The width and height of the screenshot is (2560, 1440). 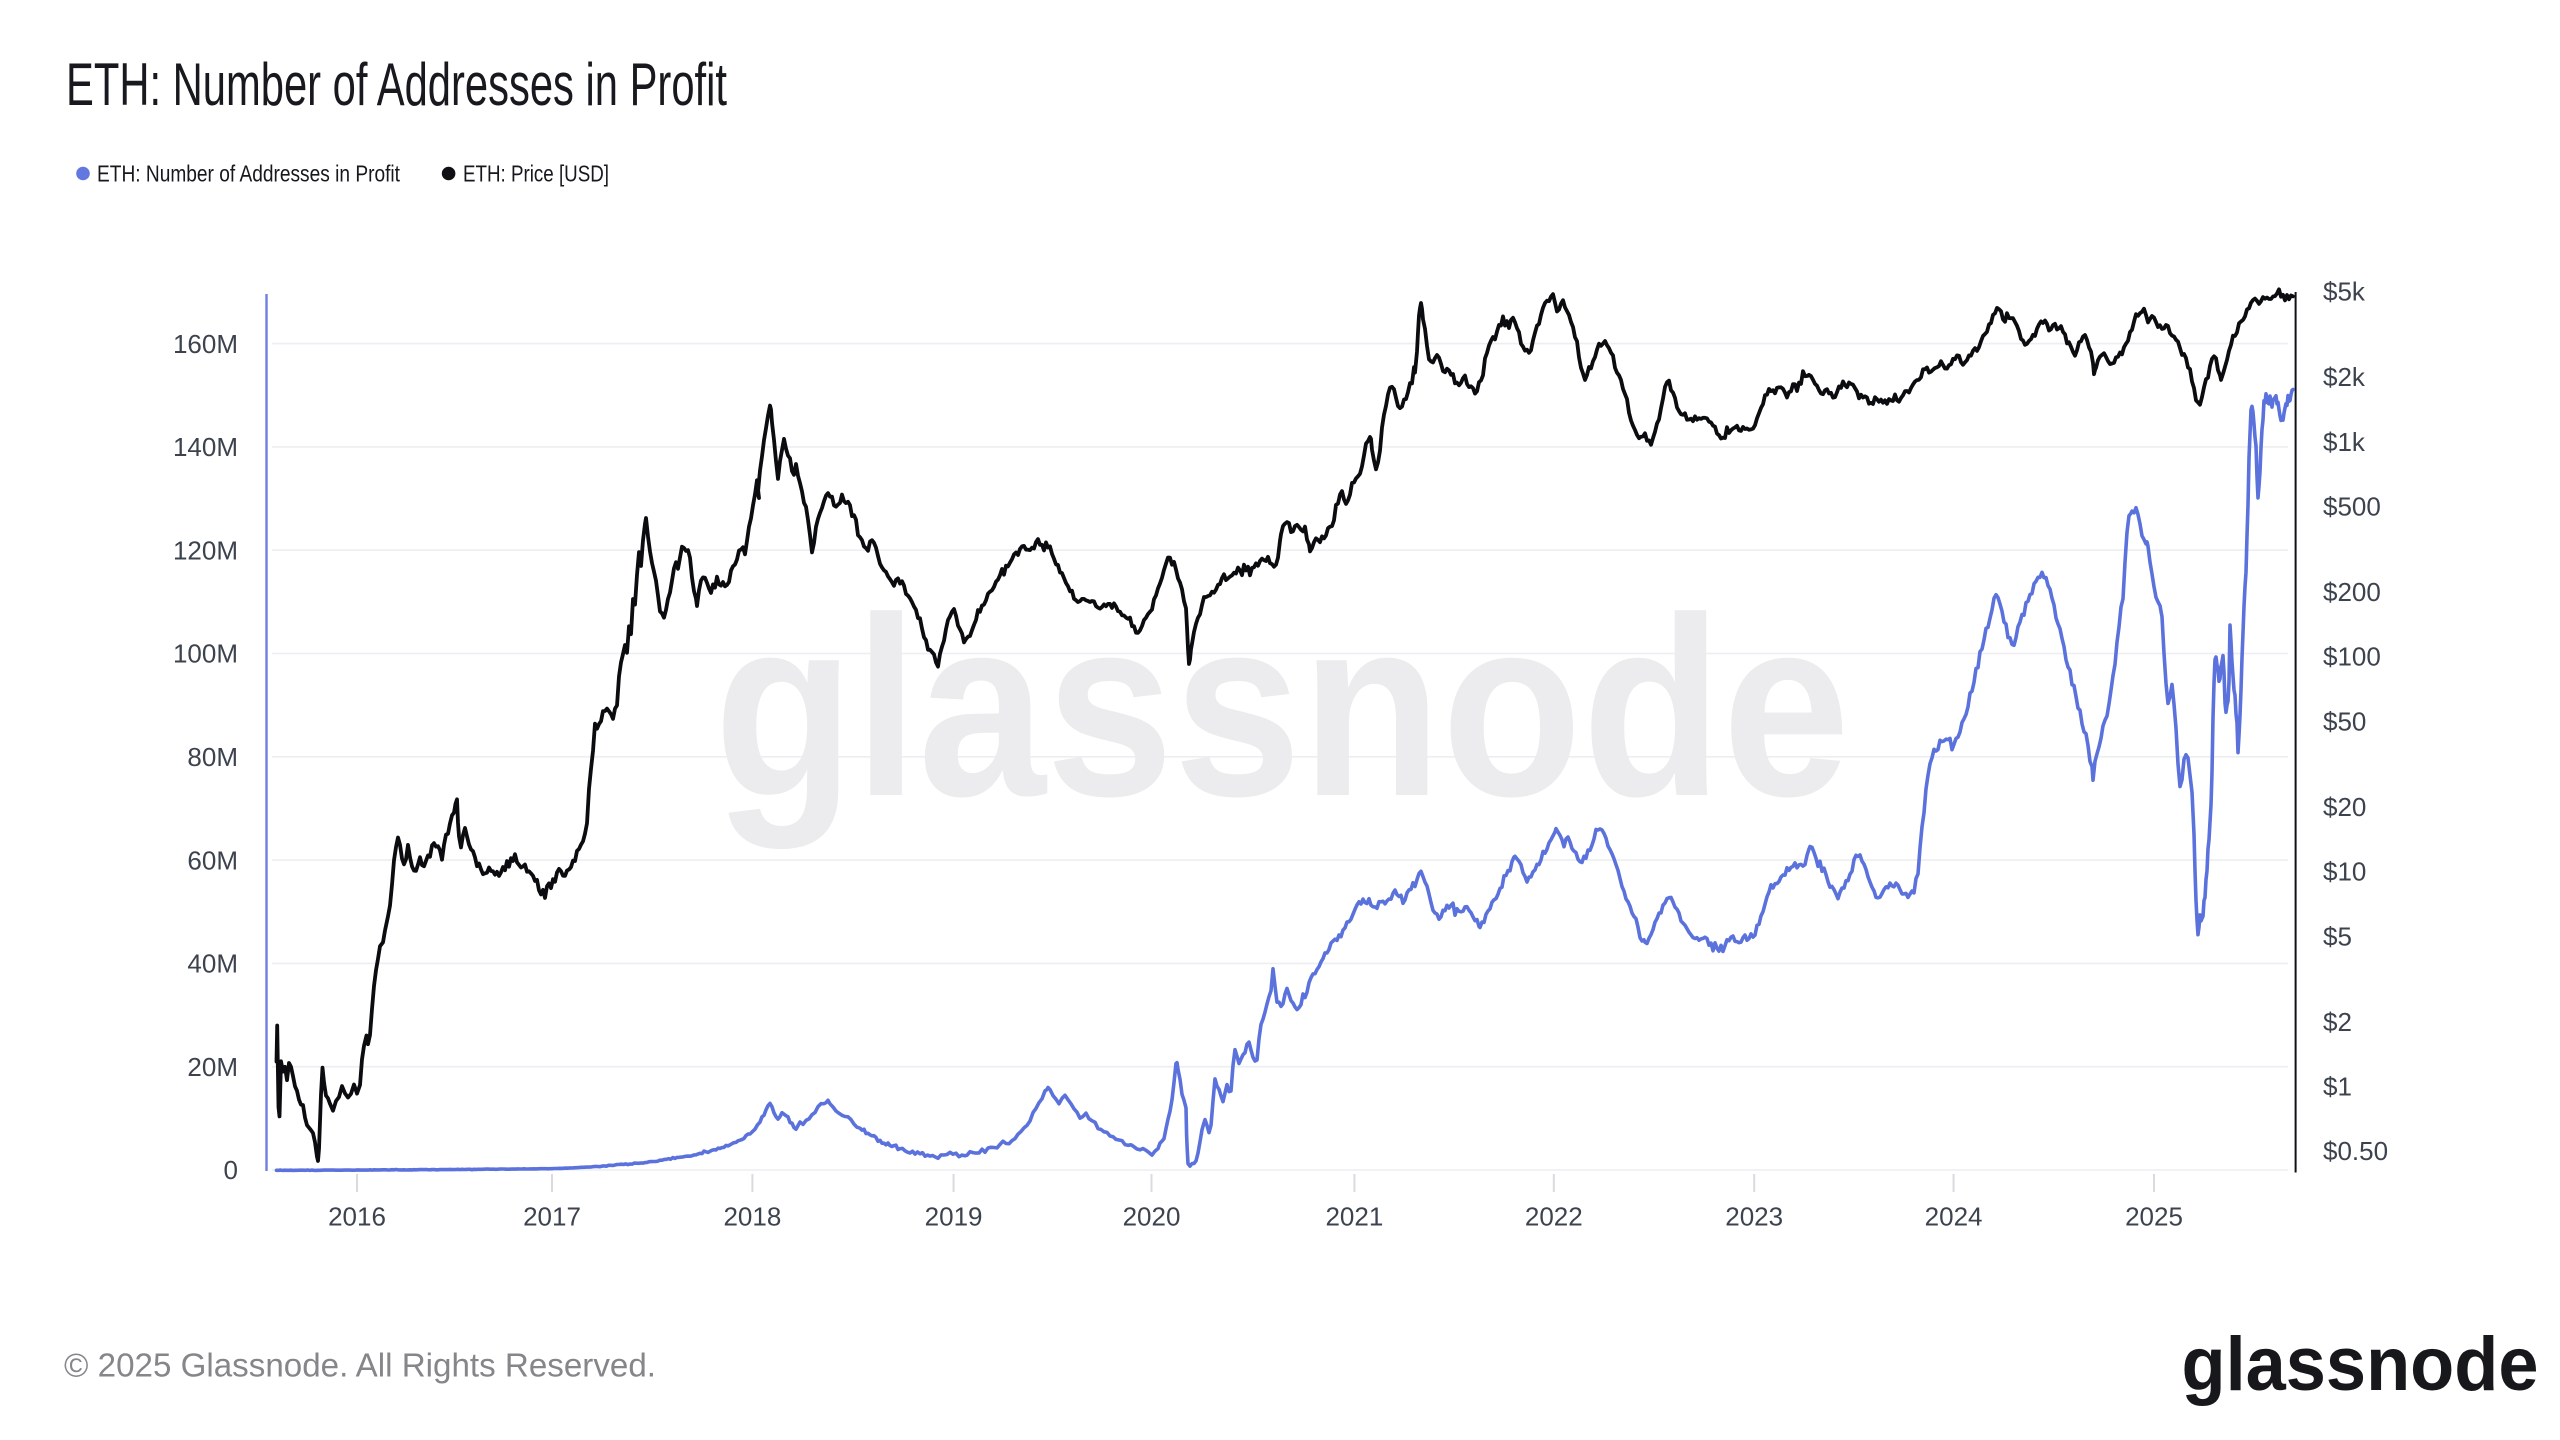 I want to click on svg-text: $500, so click(x=2352, y=507).